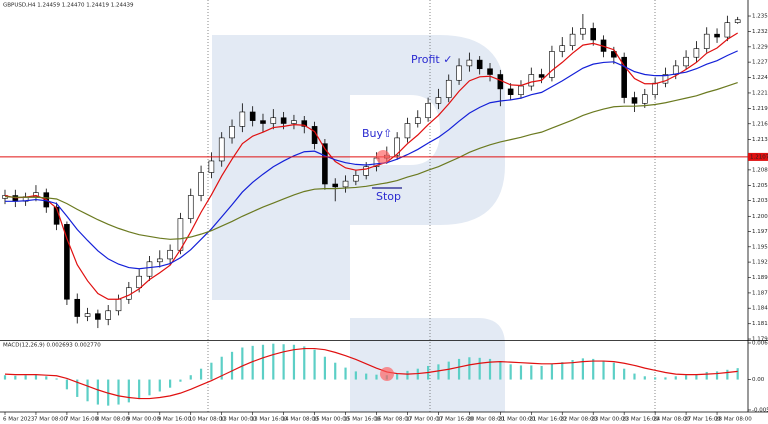 This screenshot has height=424, width=768. I want to click on x-tick-label: 9 Mar 00:00, so click(144, 420).